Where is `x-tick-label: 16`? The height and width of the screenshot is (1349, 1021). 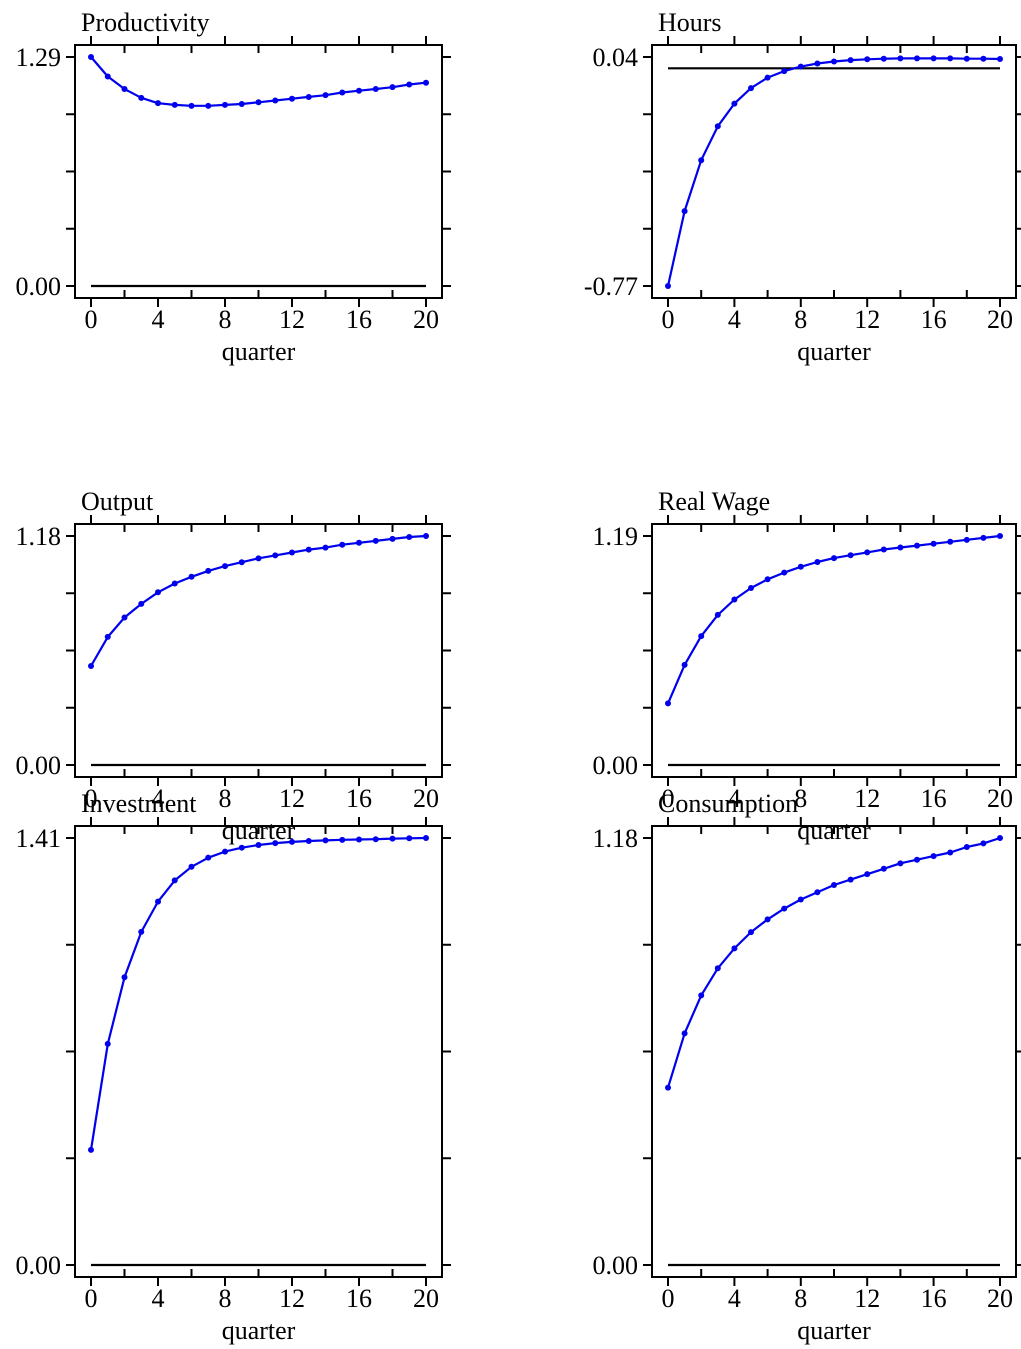 x-tick-label: 16 is located at coordinates (934, 319).